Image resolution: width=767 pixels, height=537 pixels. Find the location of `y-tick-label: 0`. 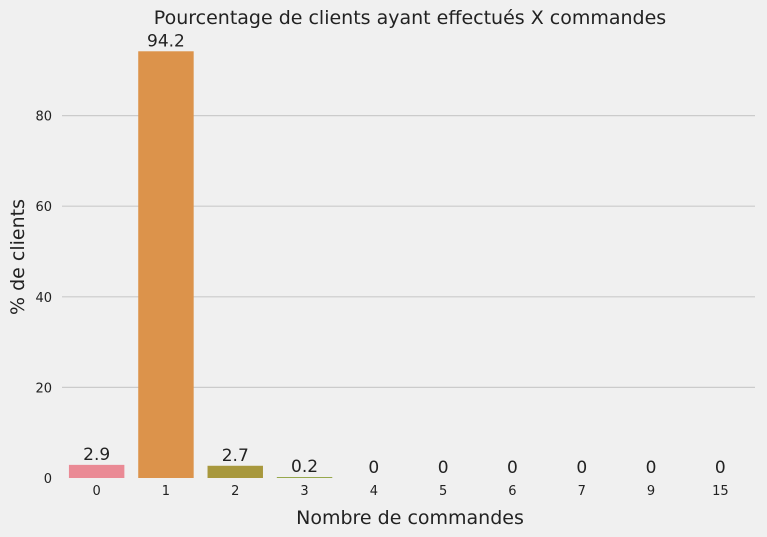

y-tick-label: 0 is located at coordinates (48, 479).